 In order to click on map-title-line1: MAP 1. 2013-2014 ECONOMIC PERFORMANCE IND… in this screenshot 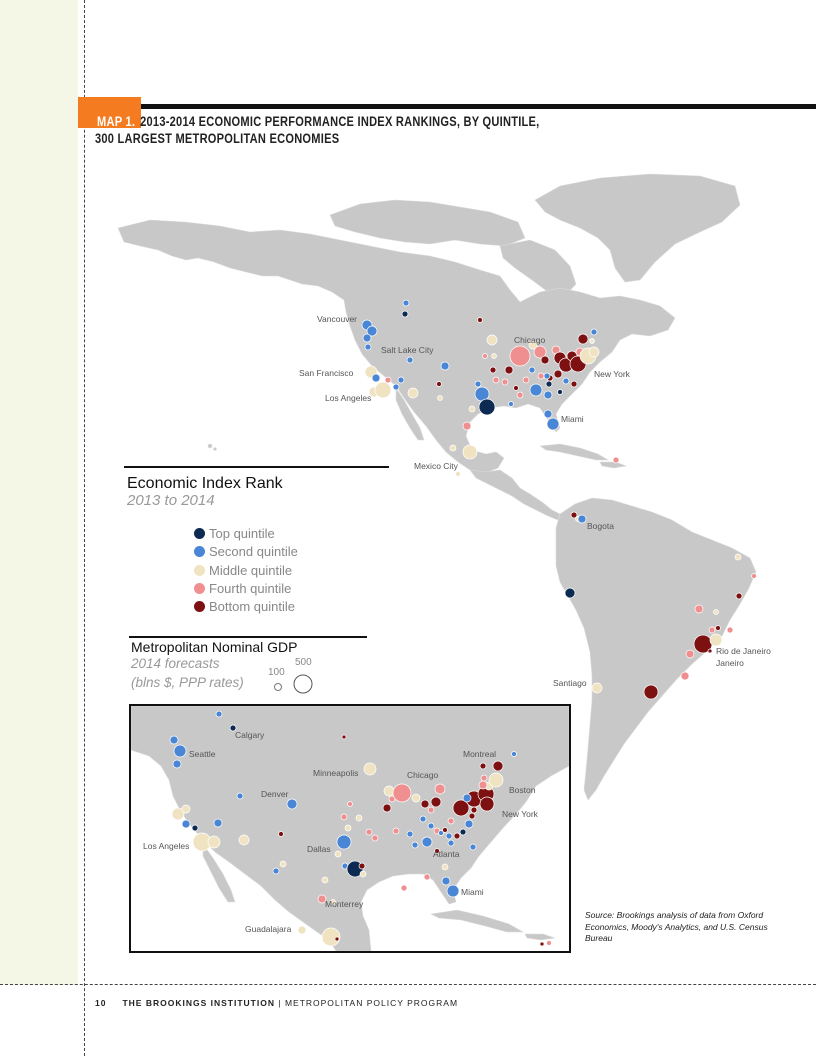, I will do `click(318, 121)`.